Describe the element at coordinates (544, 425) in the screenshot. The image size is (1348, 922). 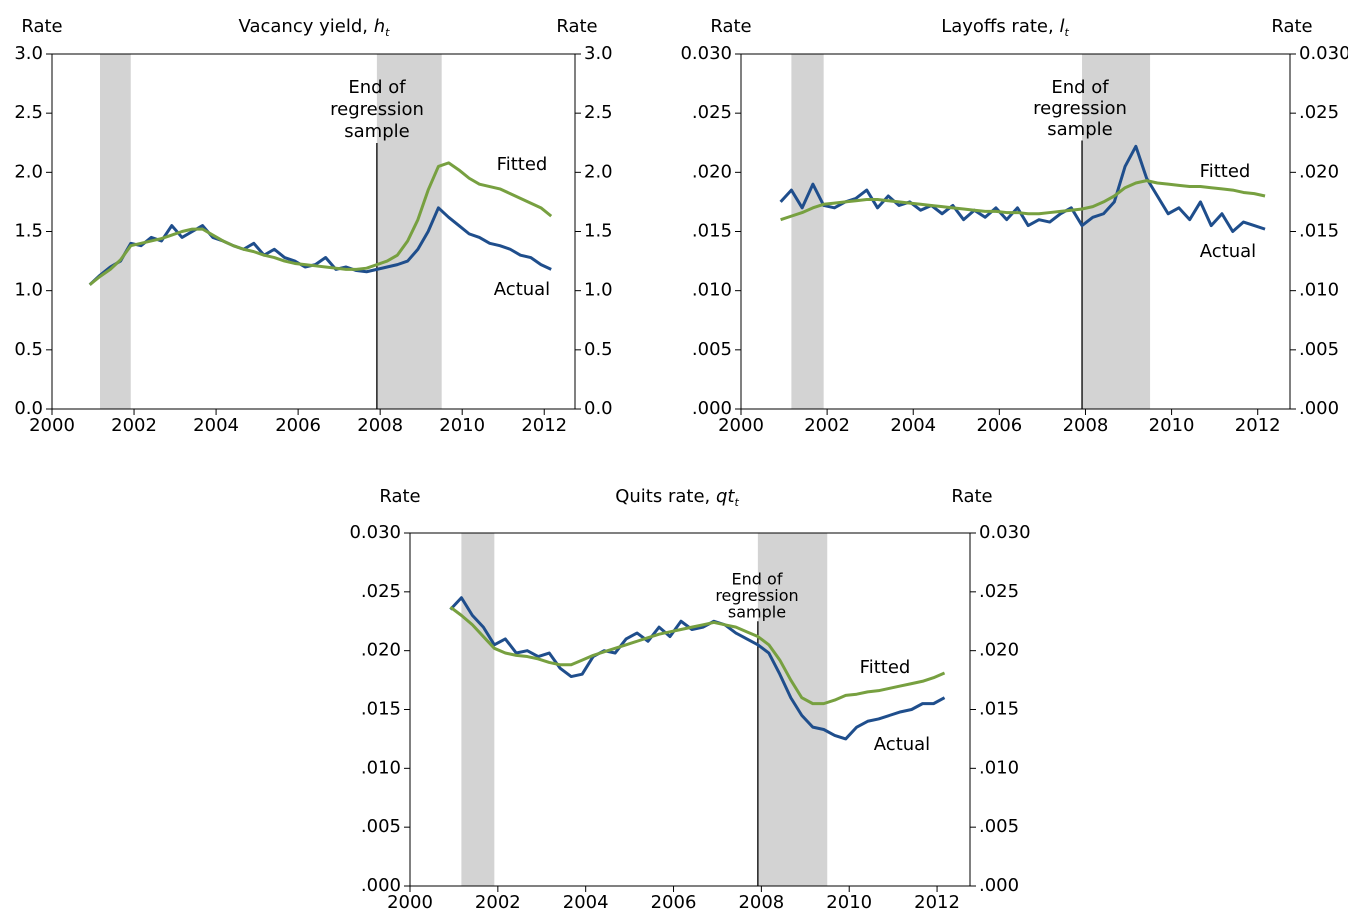
I see `x-tick-label: 2012` at that location.